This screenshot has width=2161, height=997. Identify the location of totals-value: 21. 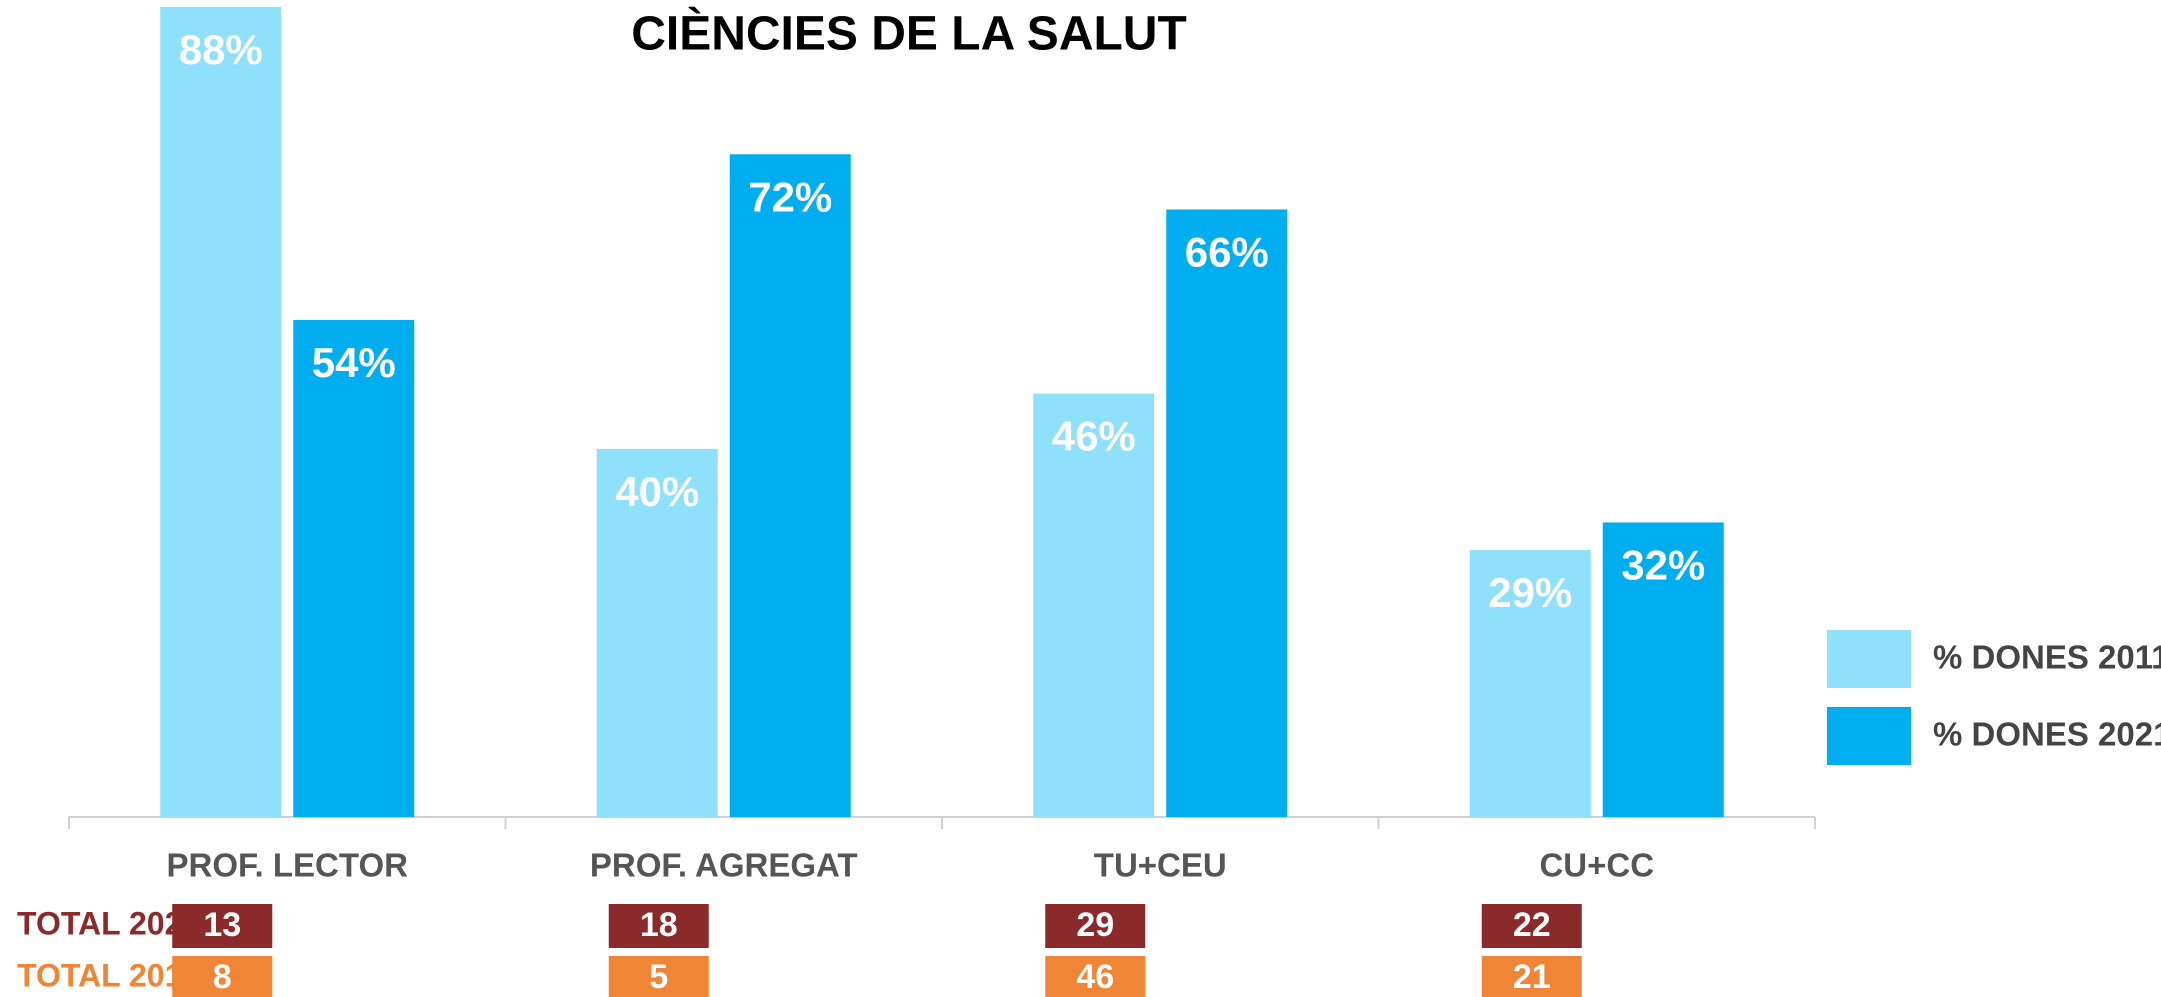
(1532, 977).